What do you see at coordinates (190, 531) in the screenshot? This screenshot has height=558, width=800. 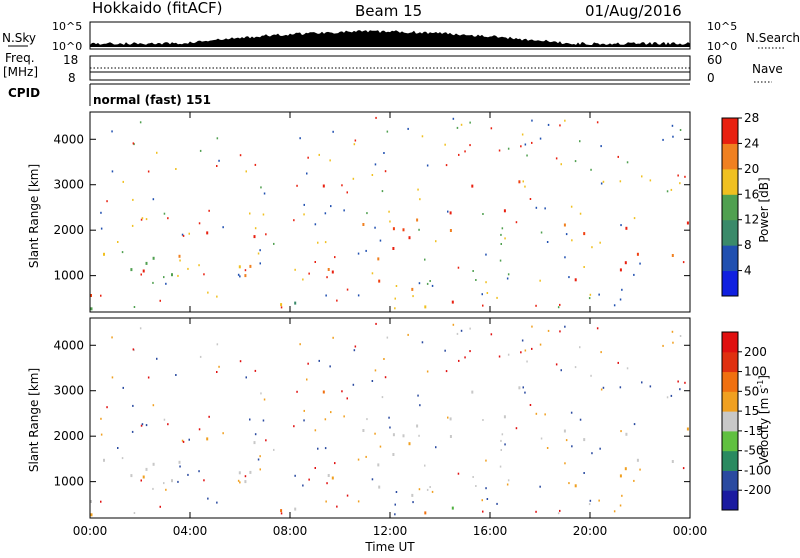 I see `x-tick-label: 04:00` at bounding box center [190, 531].